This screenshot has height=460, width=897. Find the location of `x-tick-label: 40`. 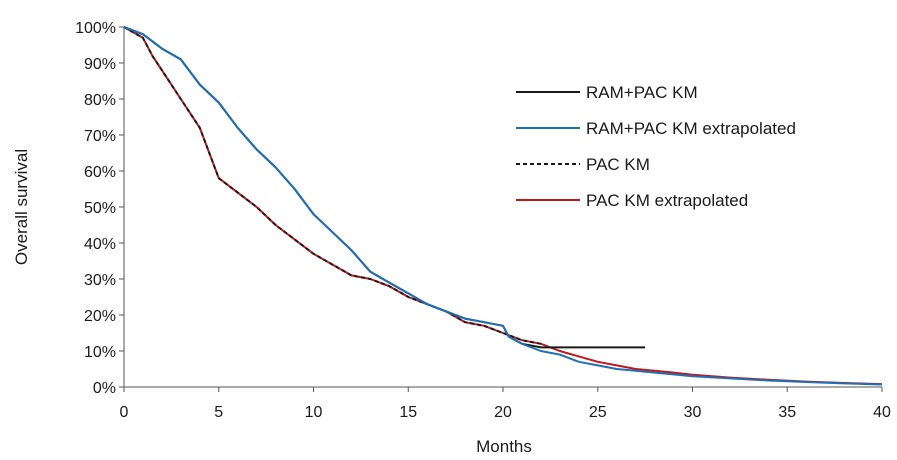

x-tick-label: 40 is located at coordinates (882, 412).